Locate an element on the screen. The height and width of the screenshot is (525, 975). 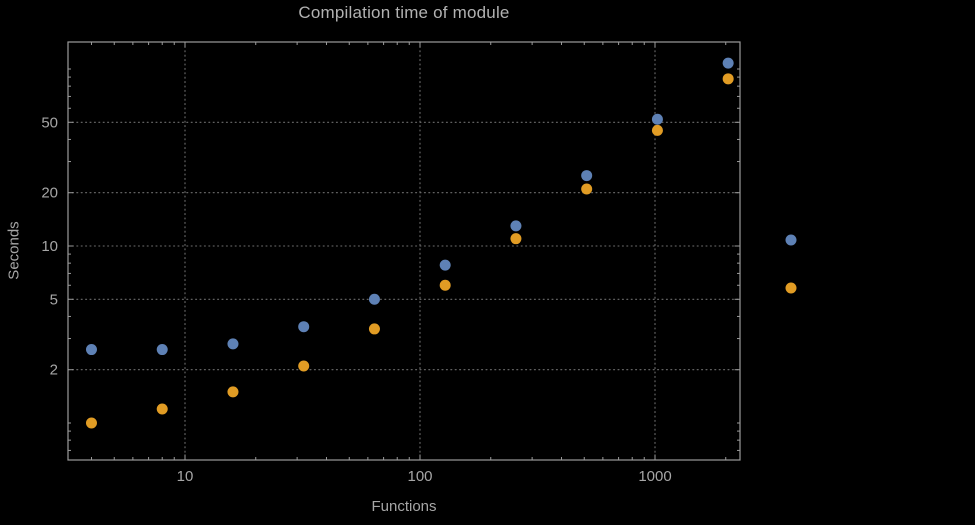
x-axis-label: Functions is located at coordinates (404, 506).